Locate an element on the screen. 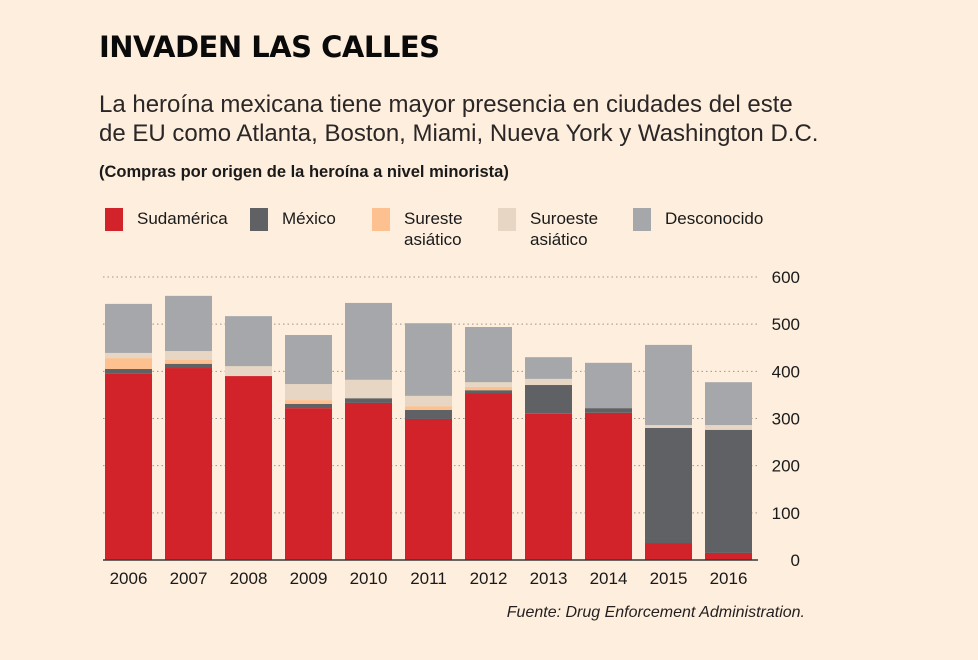 This screenshot has width=978, height=660. legend-swatch-suroeste-asiatico is located at coordinates (507, 219).